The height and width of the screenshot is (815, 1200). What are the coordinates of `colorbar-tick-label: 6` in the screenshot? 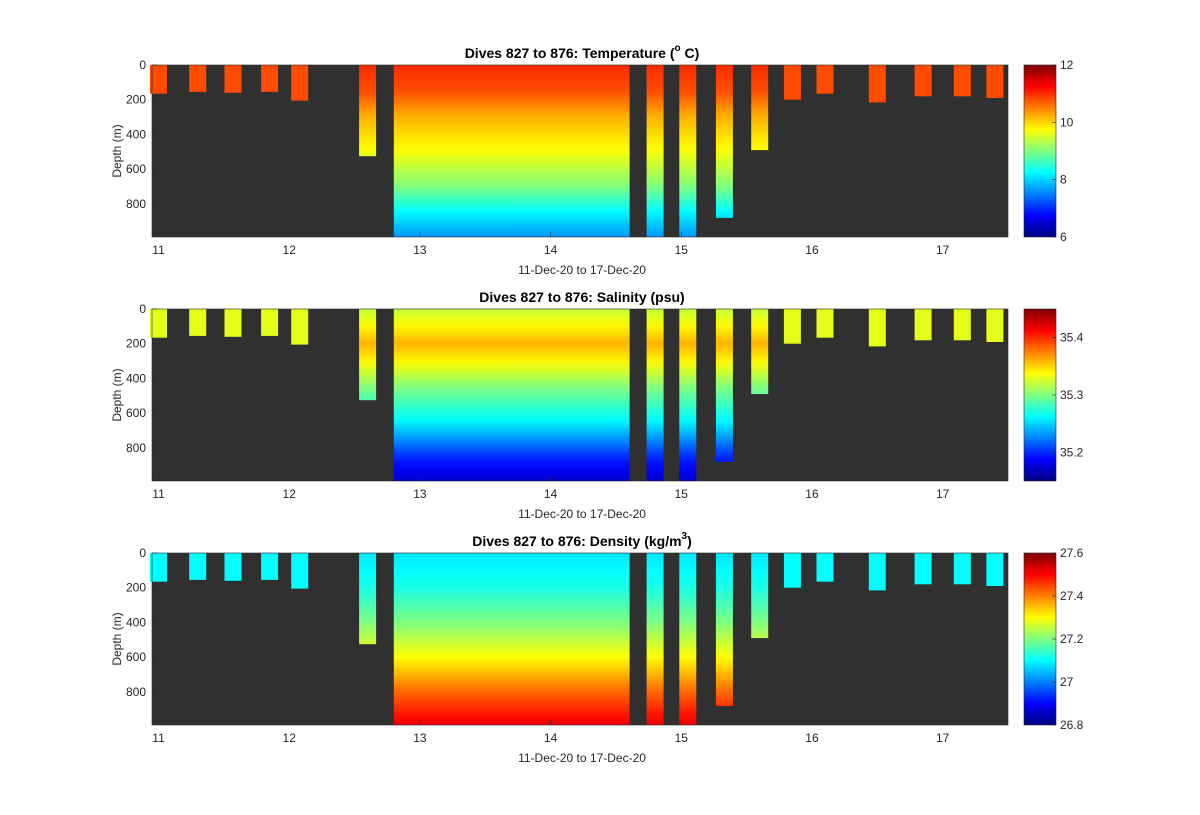 It's located at (1063, 237).